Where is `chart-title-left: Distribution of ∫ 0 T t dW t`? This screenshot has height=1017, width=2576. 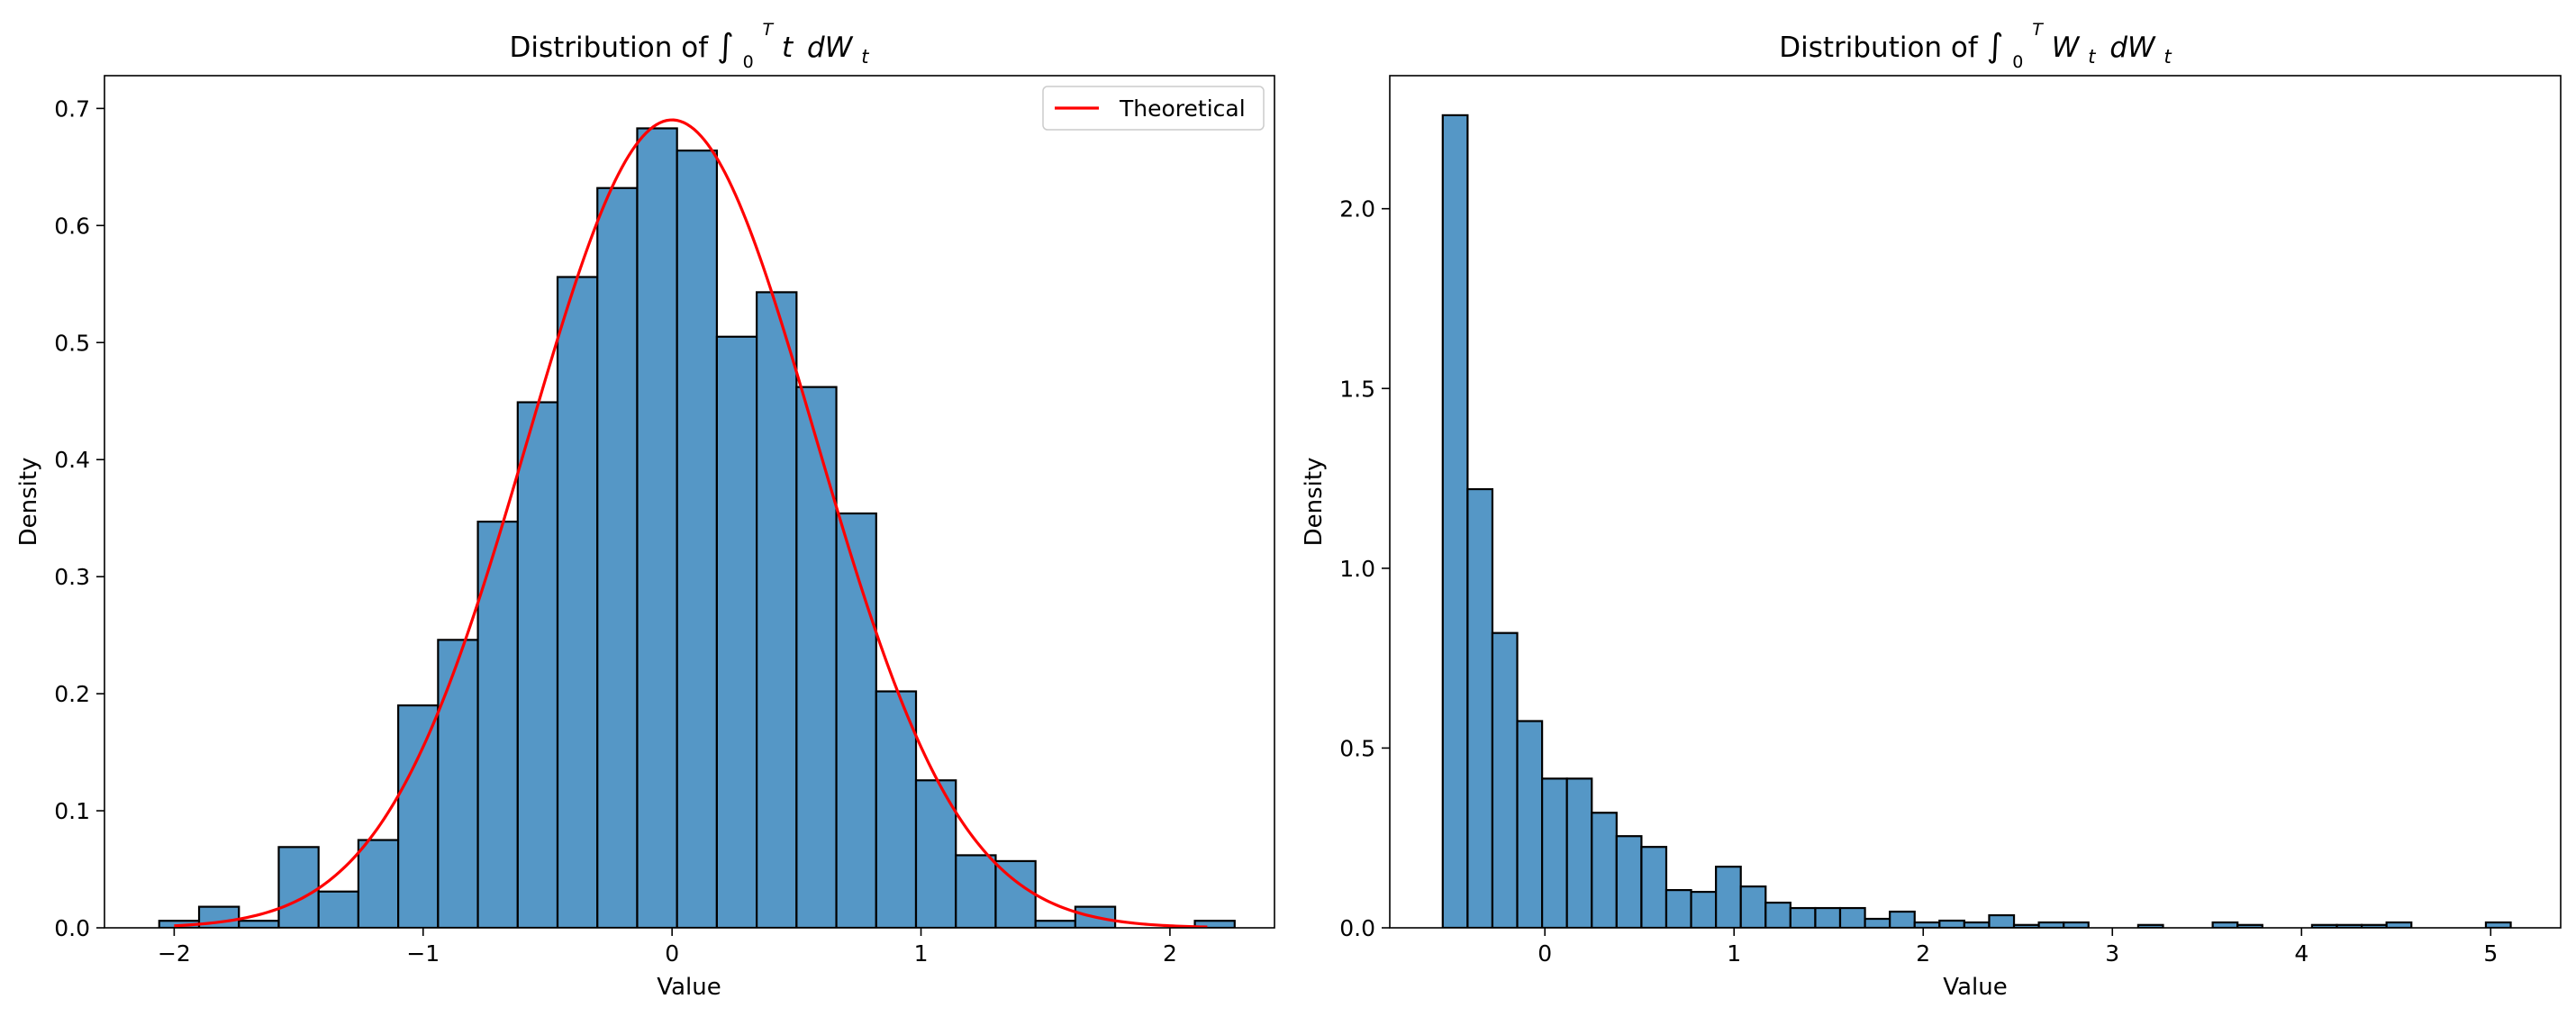 chart-title-left: Distribution of ∫ 0 T t dW t is located at coordinates (690, 42).